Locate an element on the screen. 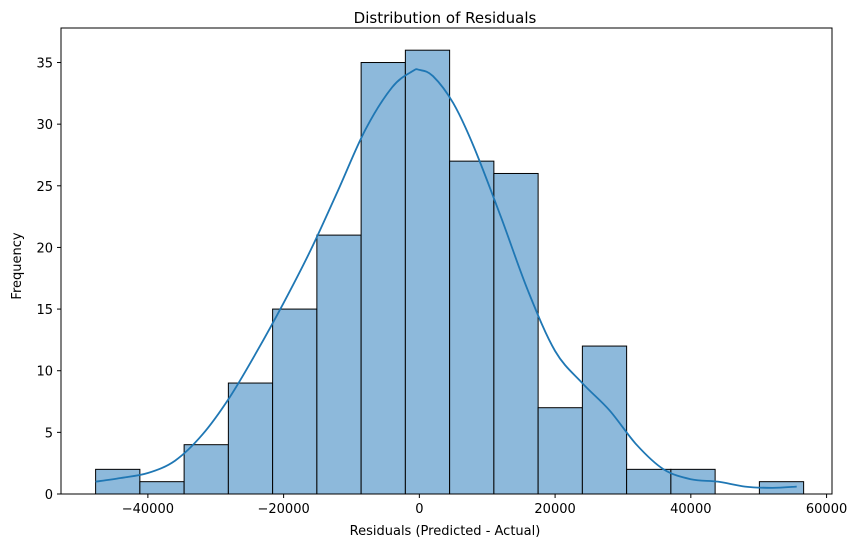 The height and width of the screenshot is (547, 858). y-tick-label: 15 is located at coordinates (44, 310).